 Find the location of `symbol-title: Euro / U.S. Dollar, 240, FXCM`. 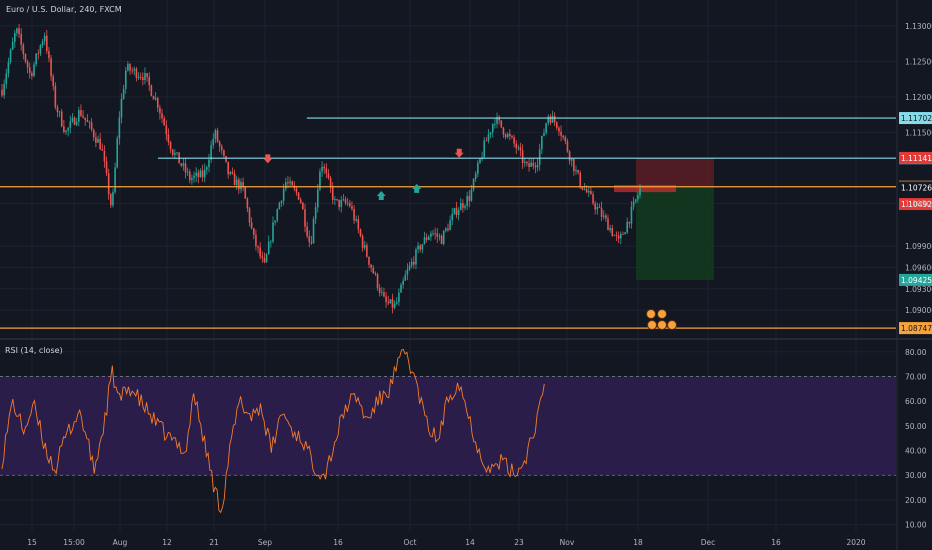

symbol-title: Euro / U.S. Dollar, 240, FXCM is located at coordinates (64, 9).